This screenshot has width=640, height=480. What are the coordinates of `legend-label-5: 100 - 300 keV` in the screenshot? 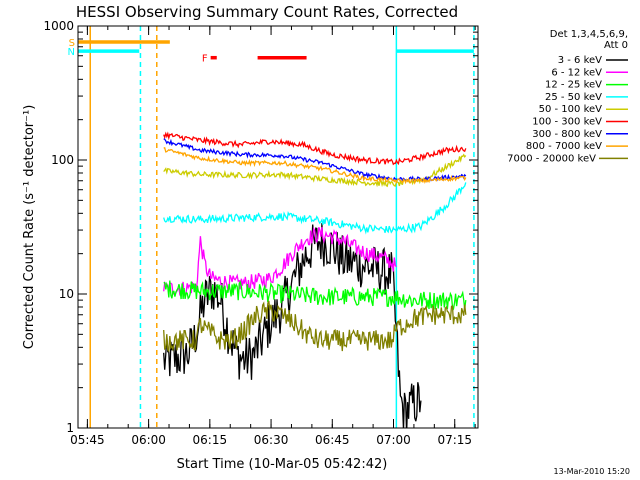 It's located at (567, 122).